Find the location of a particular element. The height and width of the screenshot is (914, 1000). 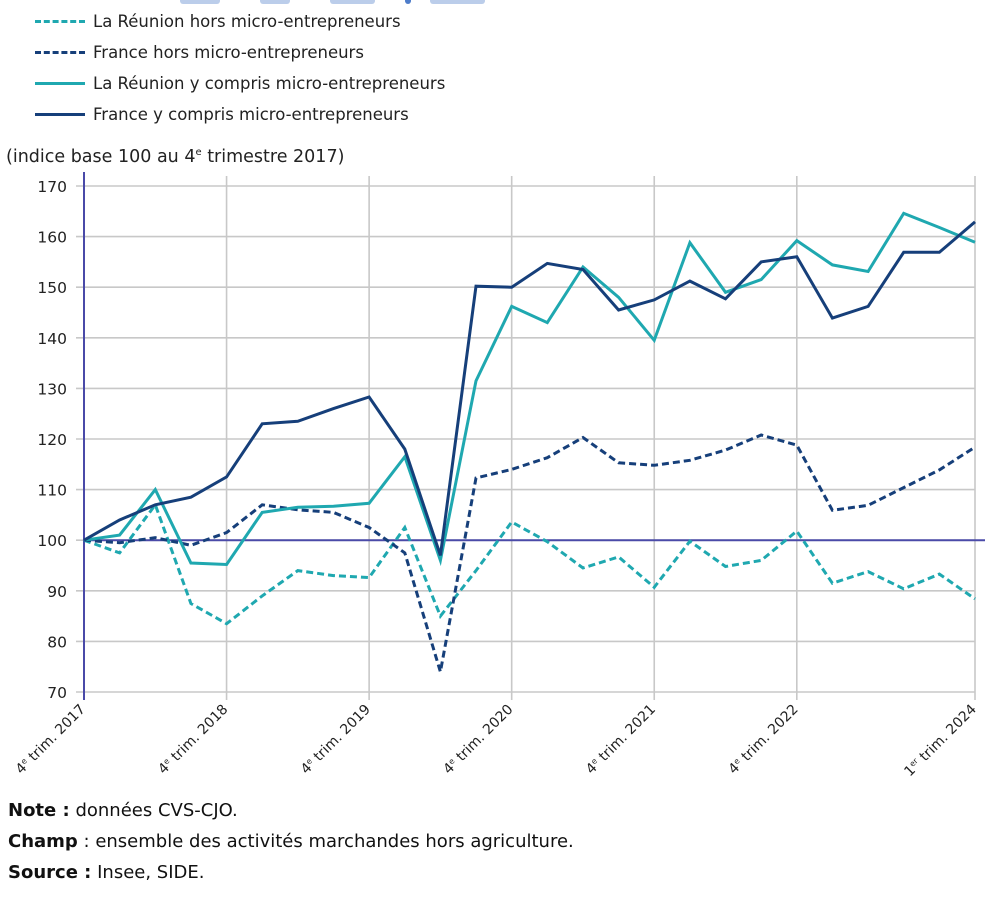

legend-label: France hors micro-entrepreneurs is located at coordinates (228, 52).